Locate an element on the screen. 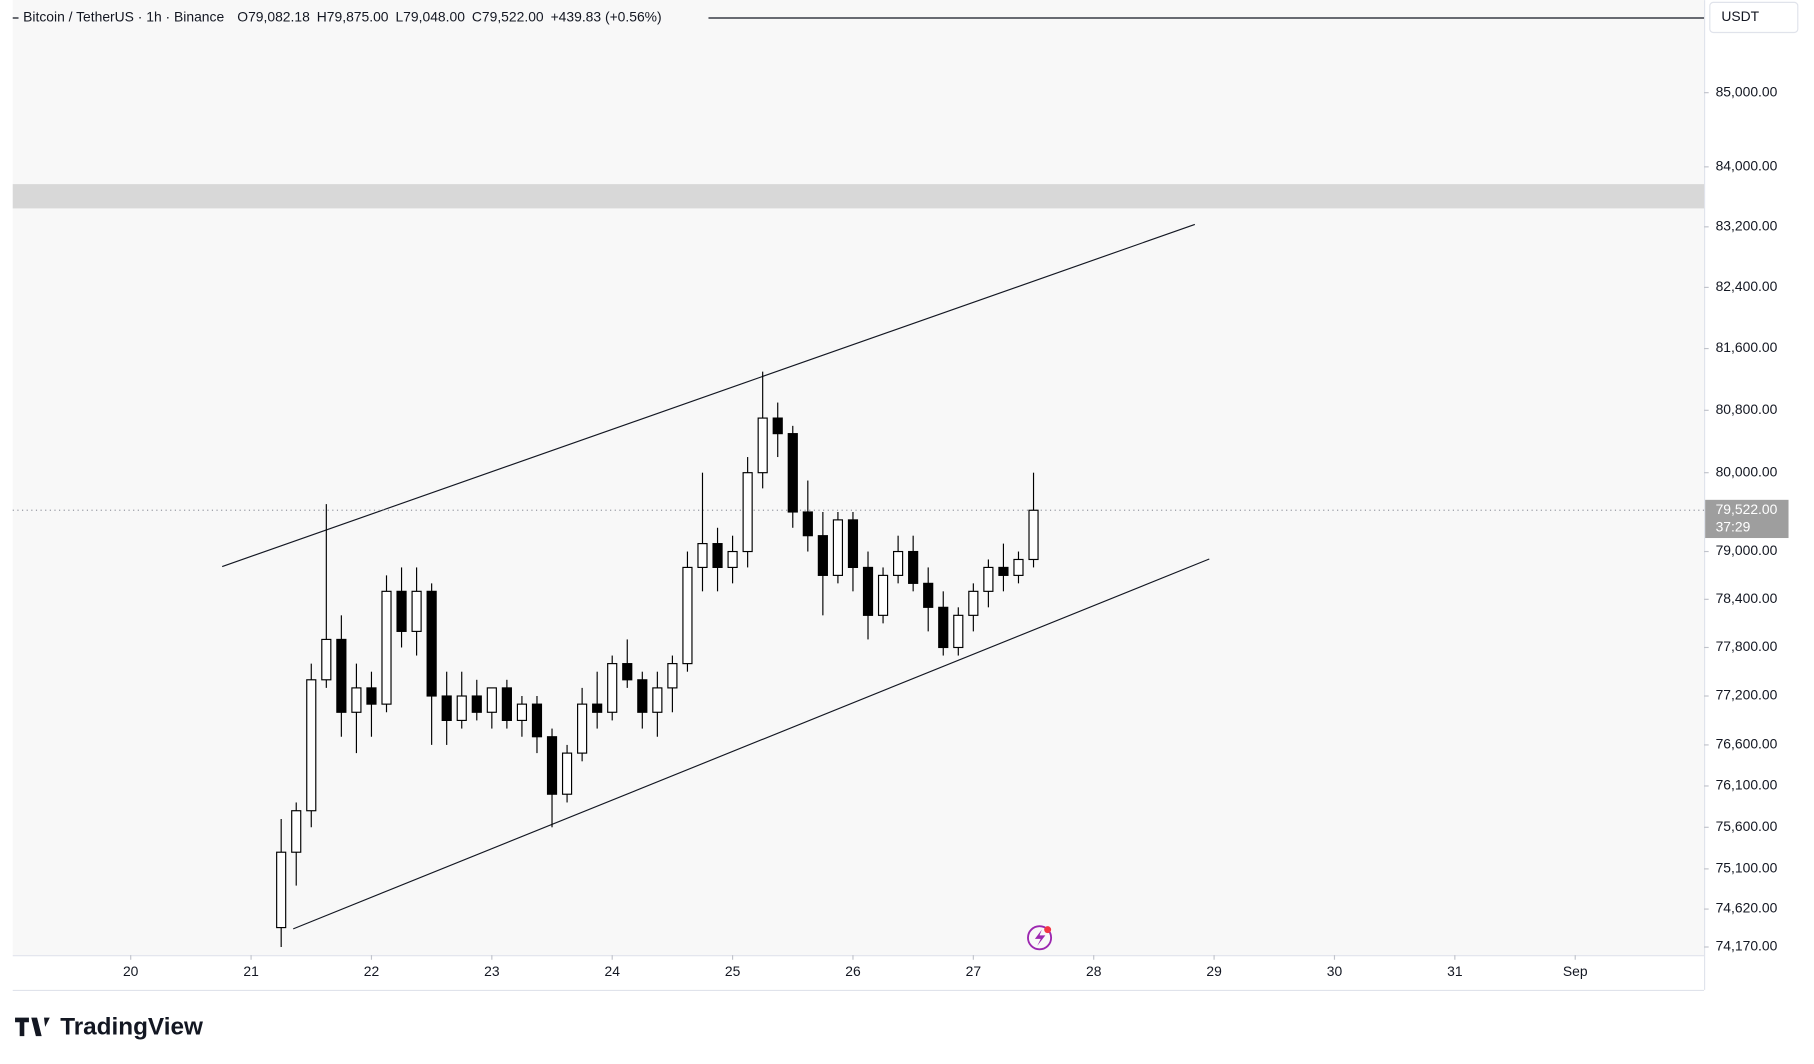 Image resolution: width=1814 pixels, height=1064 pixels. x-tick-label: 22 is located at coordinates (372, 971).